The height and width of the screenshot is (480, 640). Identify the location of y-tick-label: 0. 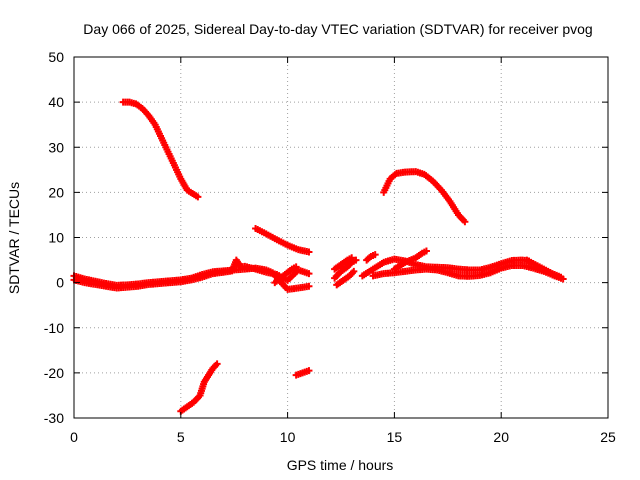
(60, 283).